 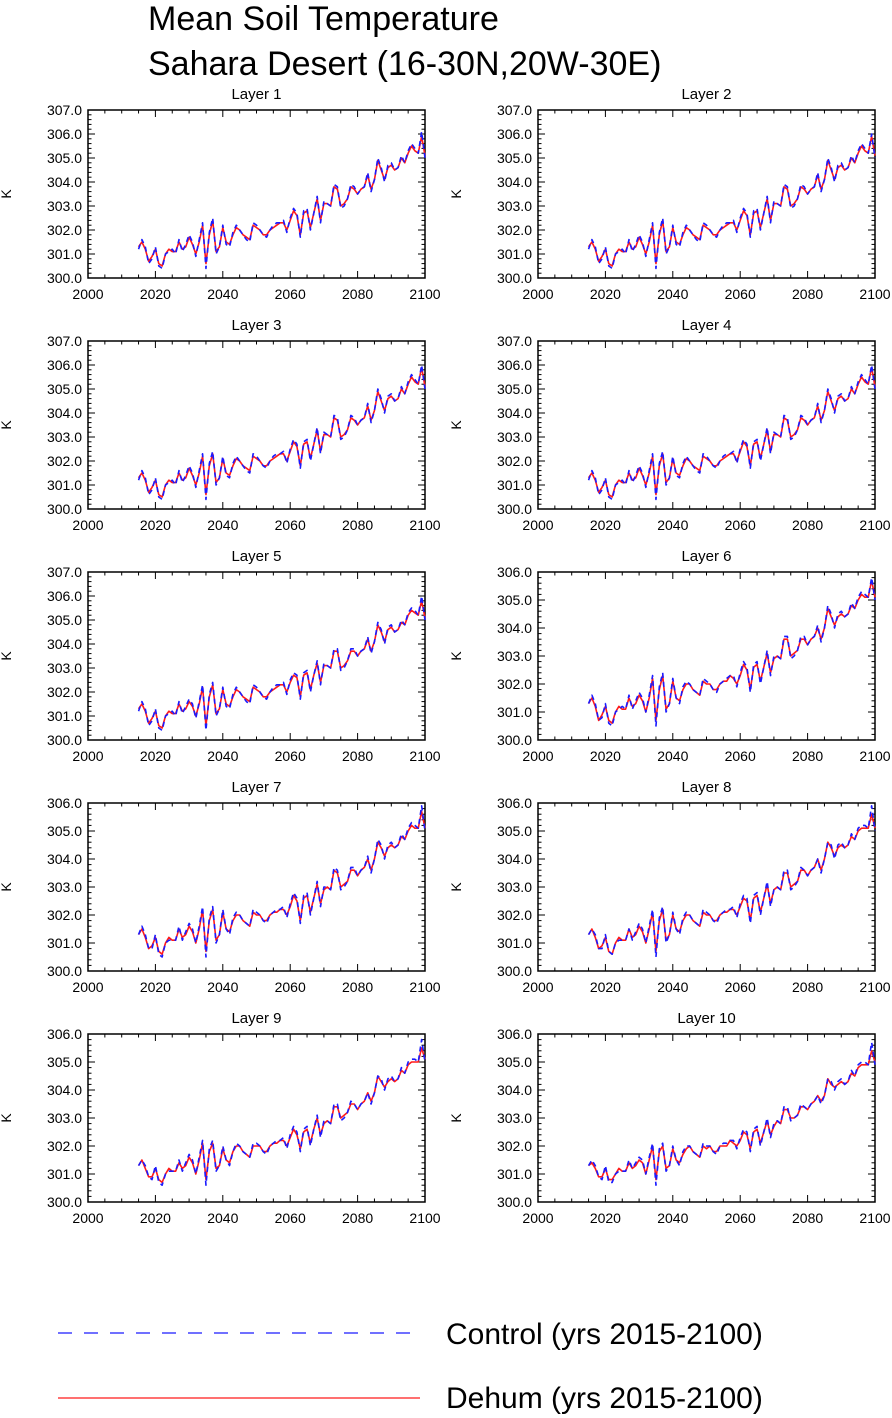 I want to click on x-tick-label-layer-4: 2040, so click(x=672, y=525).